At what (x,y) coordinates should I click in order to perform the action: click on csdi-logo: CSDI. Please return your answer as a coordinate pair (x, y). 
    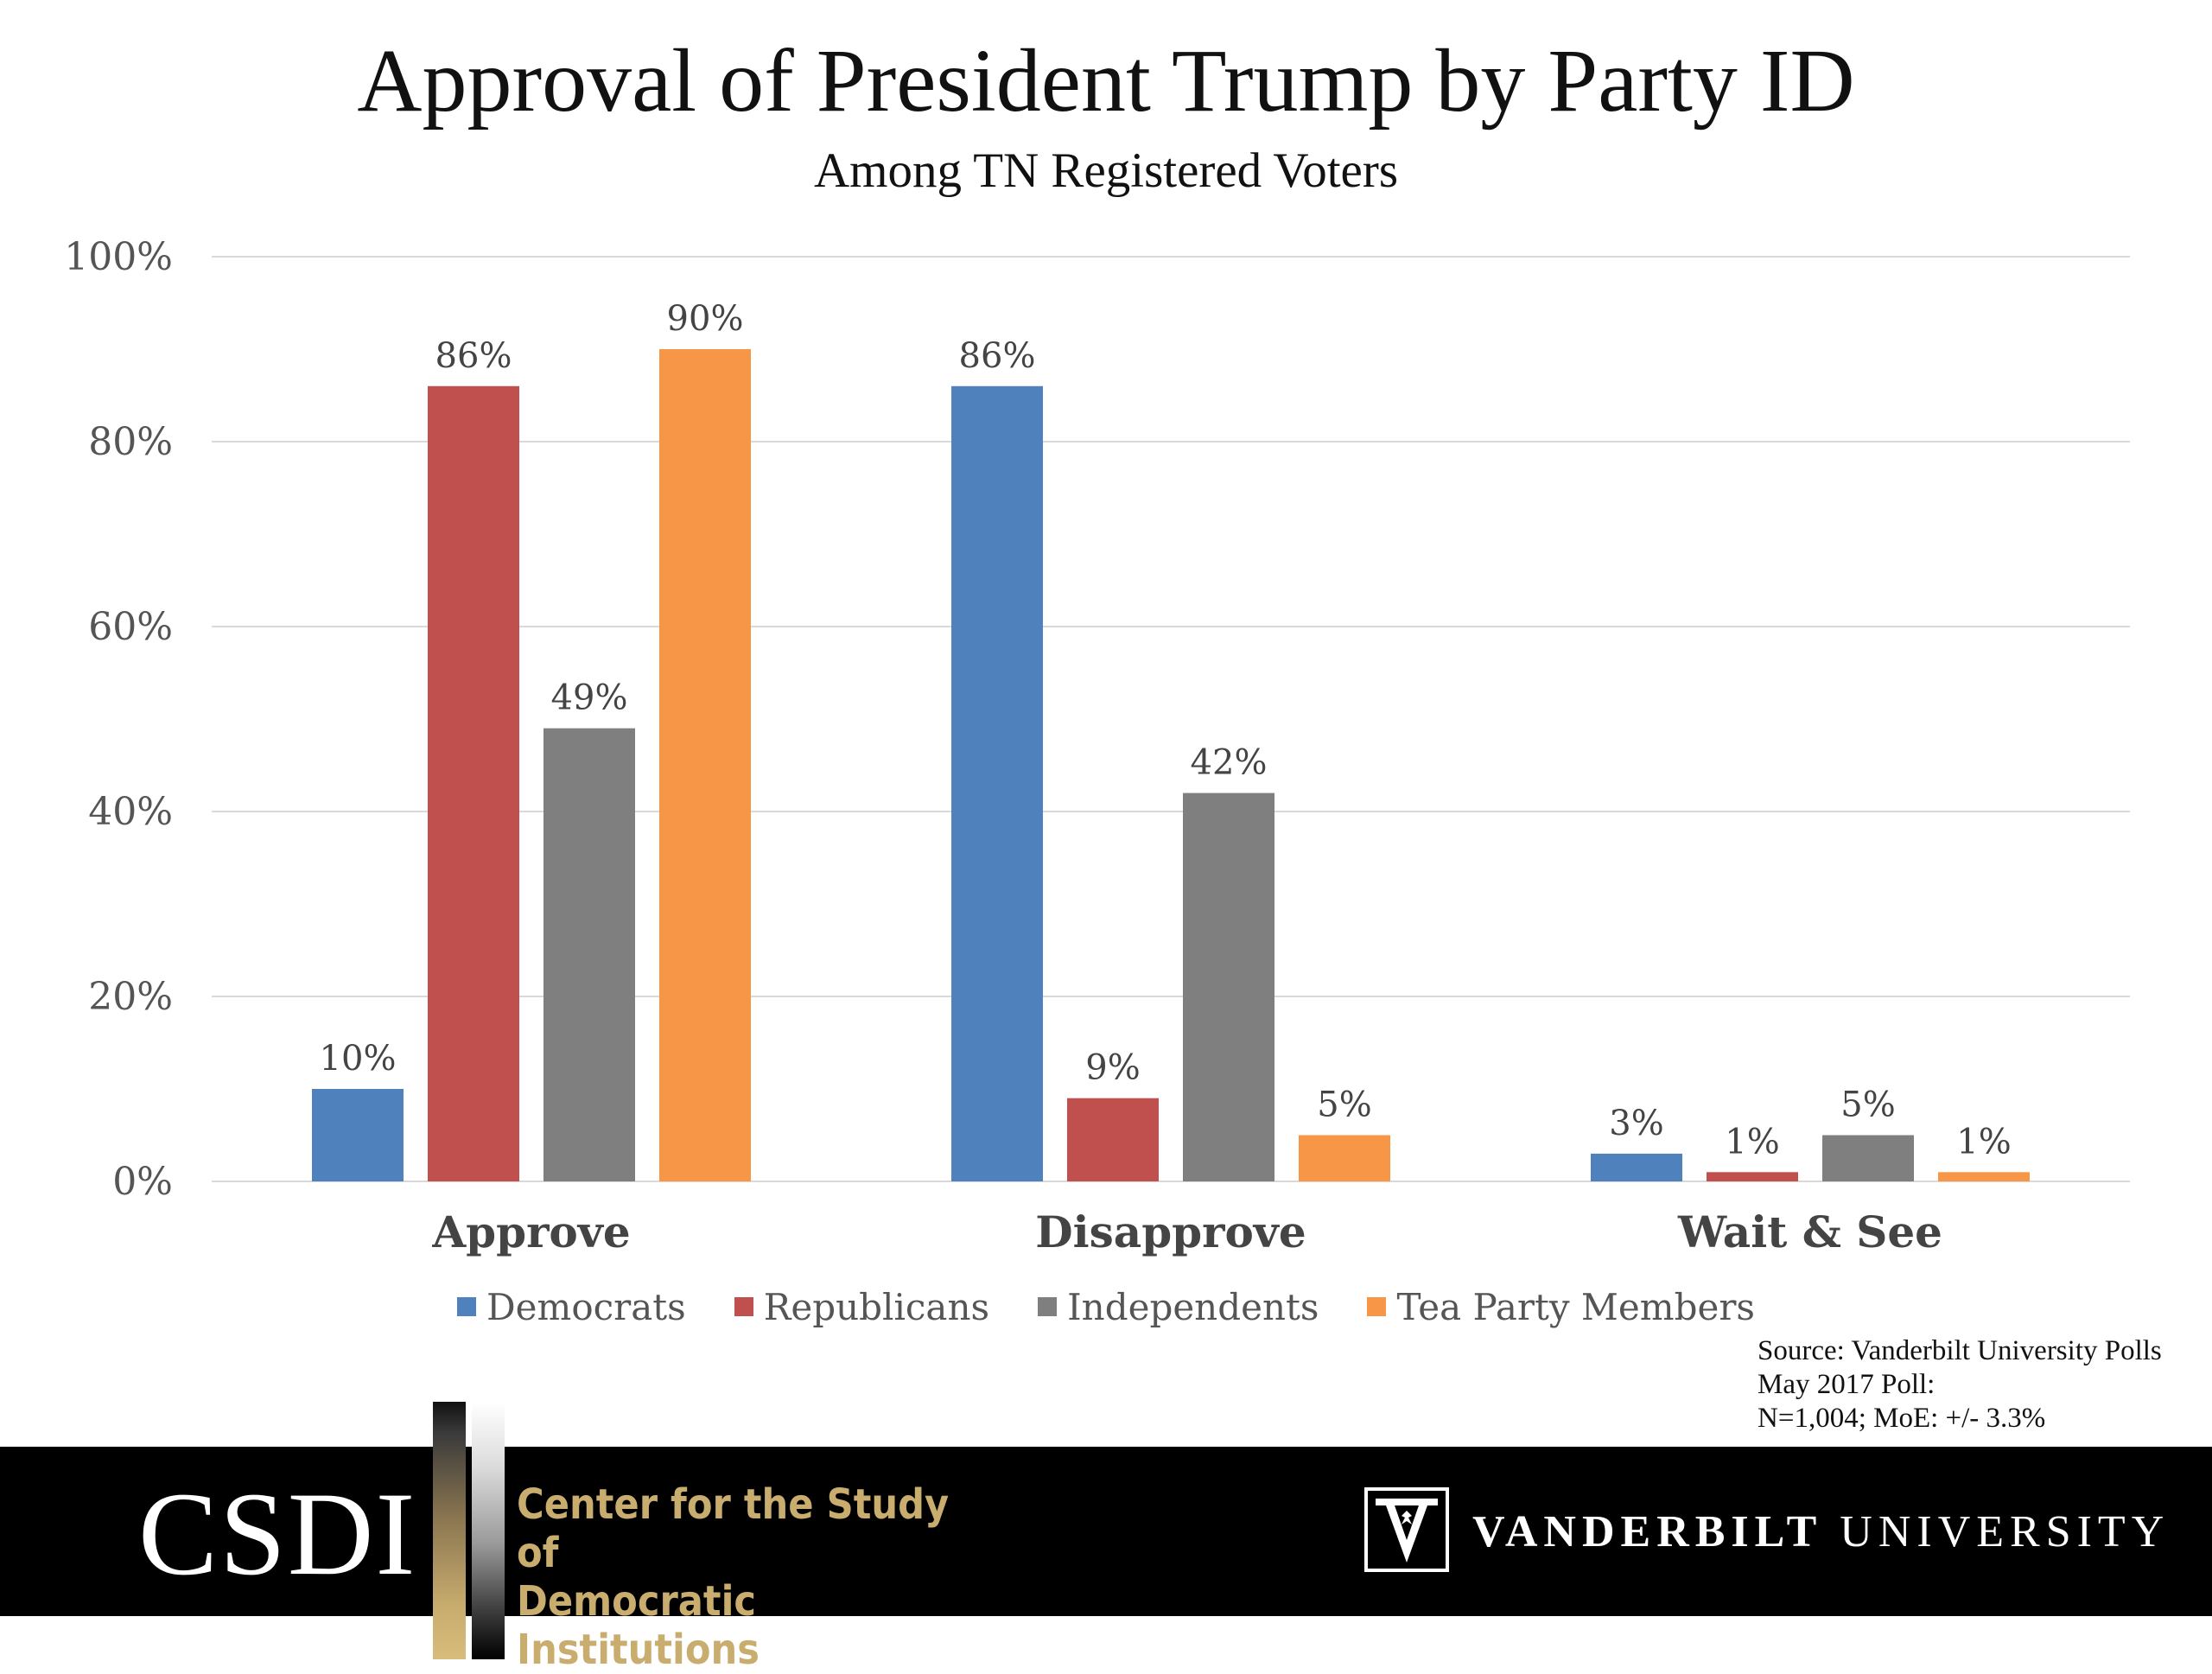
    Looking at the image, I should click on (277, 1533).